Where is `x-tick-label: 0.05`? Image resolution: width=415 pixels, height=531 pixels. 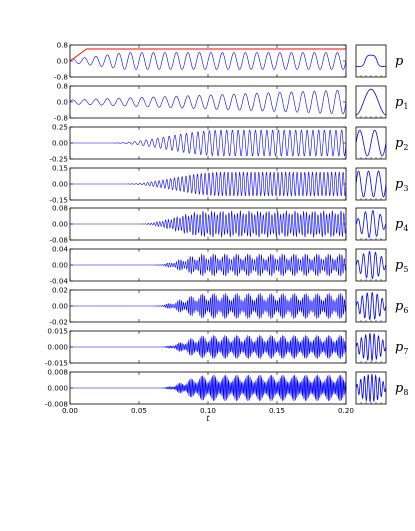
x-tick-label: 0.05 is located at coordinates (139, 410).